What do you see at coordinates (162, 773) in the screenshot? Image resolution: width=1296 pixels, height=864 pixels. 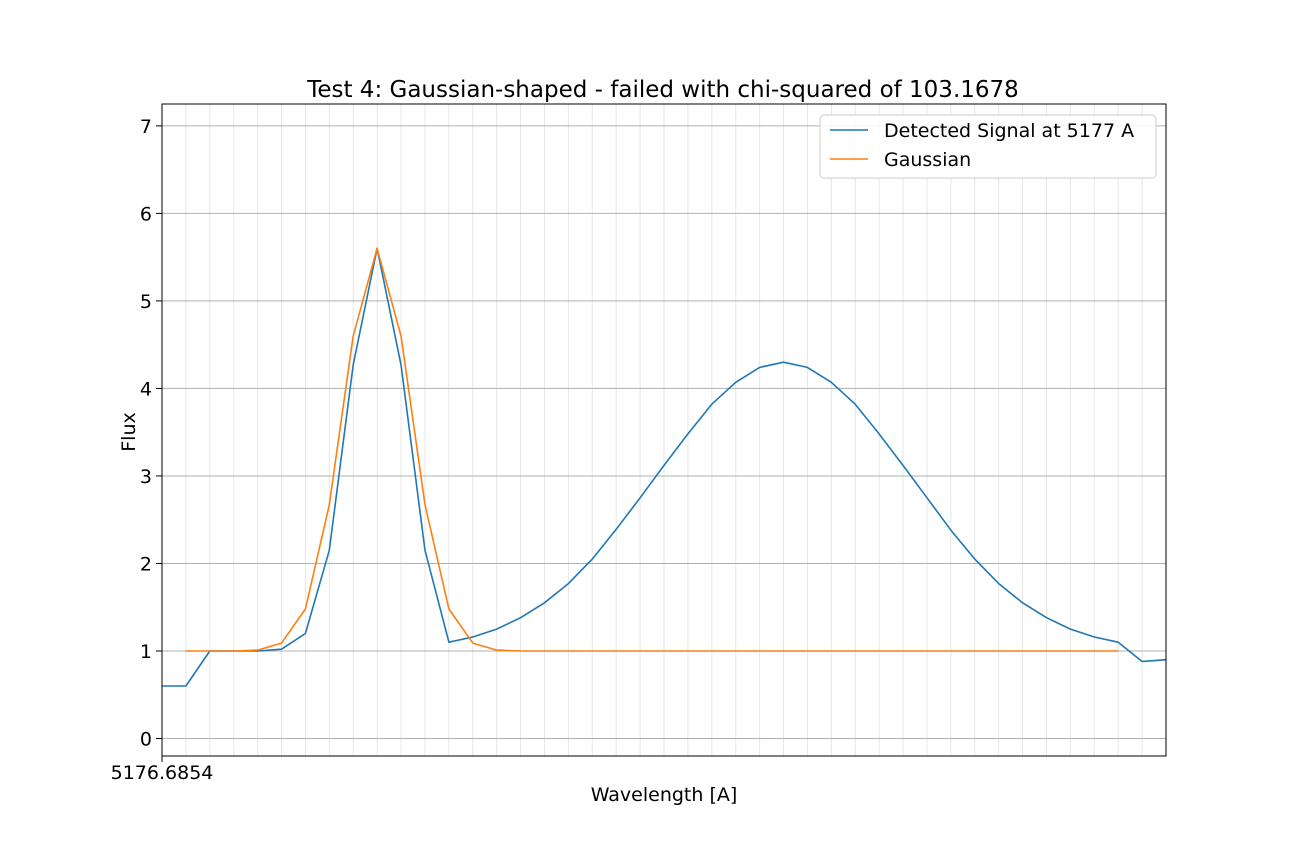 I see `x-tick-label: 5176.6854` at bounding box center [162, 773].